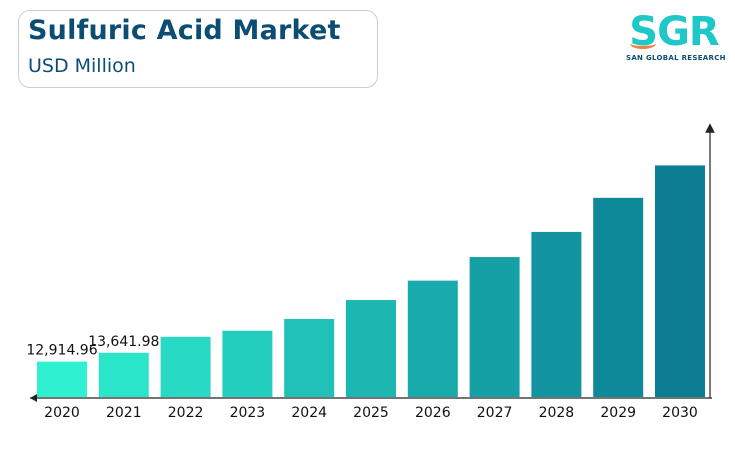  Describe the element at coordinates (62, 413) in the screenshot. I see `x-tick-label-2020: 2020` at that location.